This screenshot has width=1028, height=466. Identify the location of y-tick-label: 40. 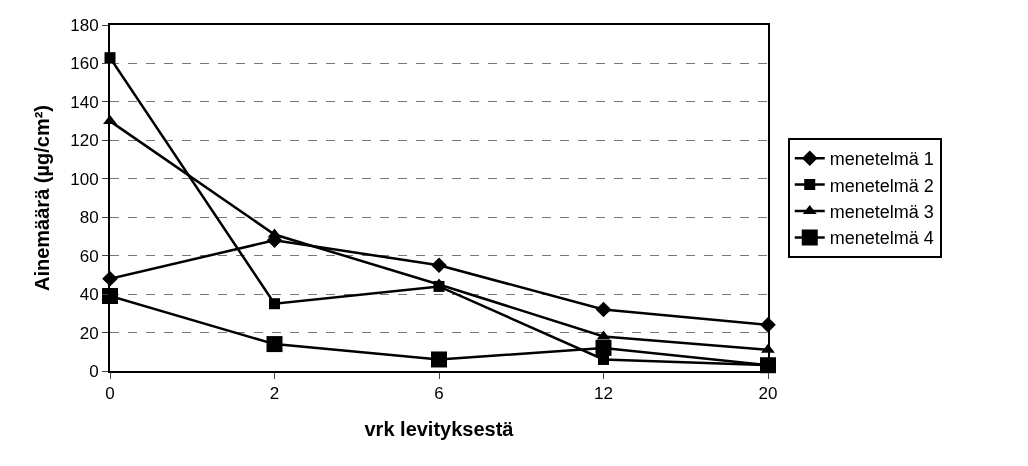
(89, 295).